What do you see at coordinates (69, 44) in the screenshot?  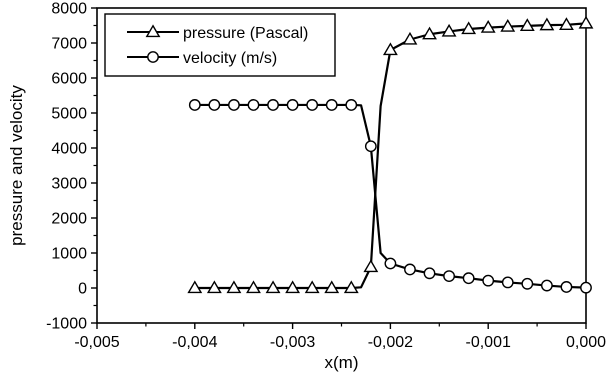 I see `y-tick-label: 7000` at bounding box center [69, 44].